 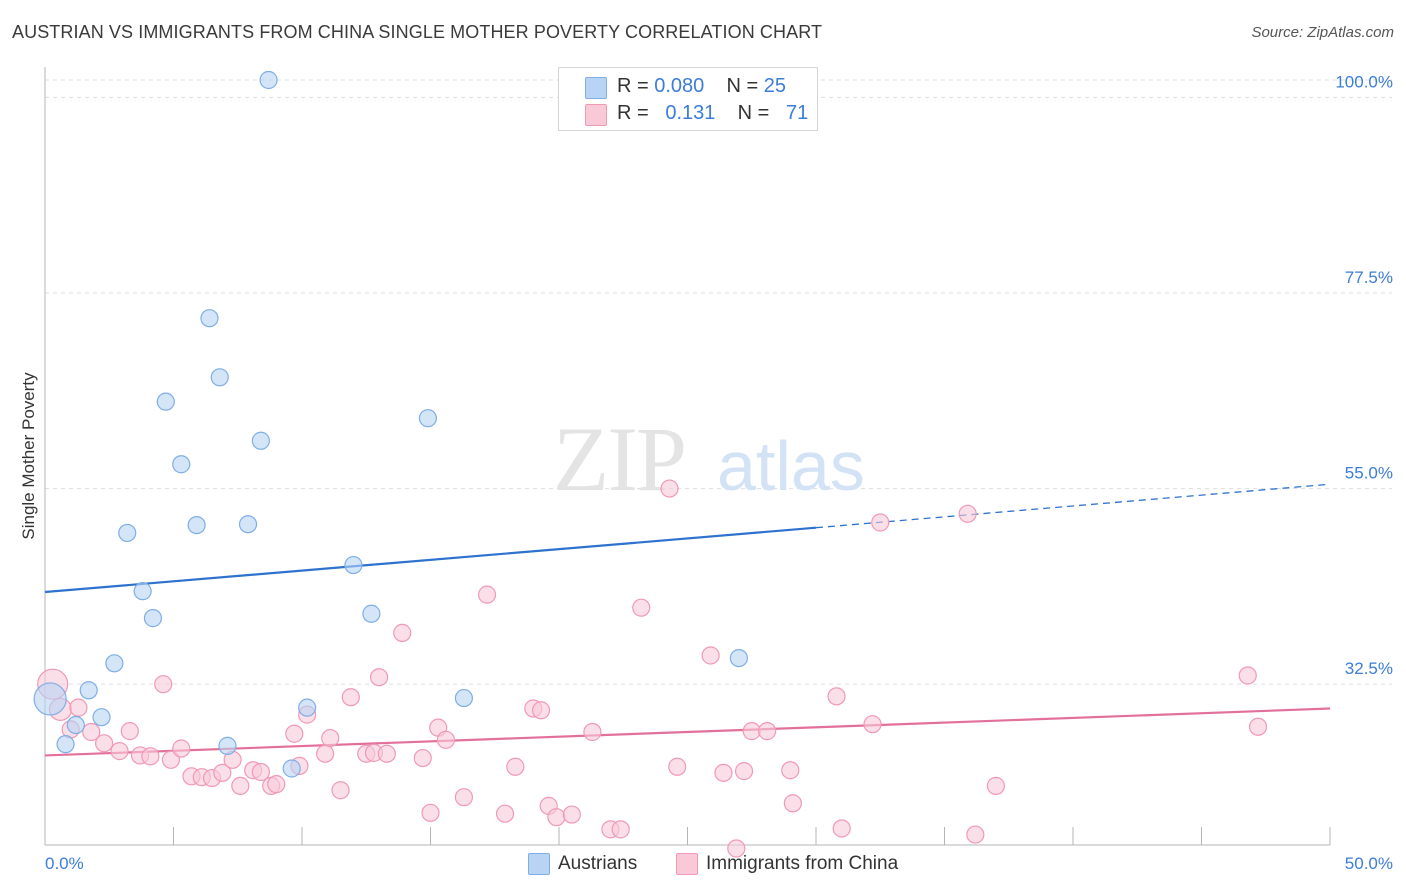 I want to click on n-value: 25, so click(x=775, y=86).